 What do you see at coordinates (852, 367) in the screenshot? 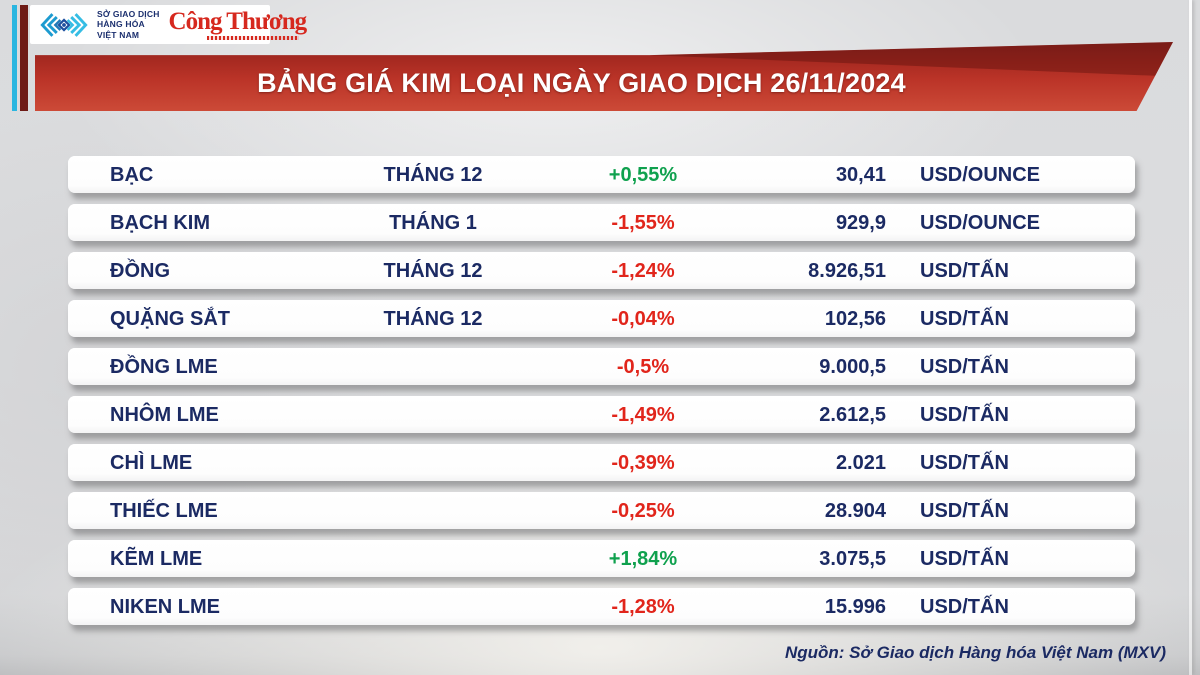
I see `price-value: 9.000,5` at bounding box center [852, 367].